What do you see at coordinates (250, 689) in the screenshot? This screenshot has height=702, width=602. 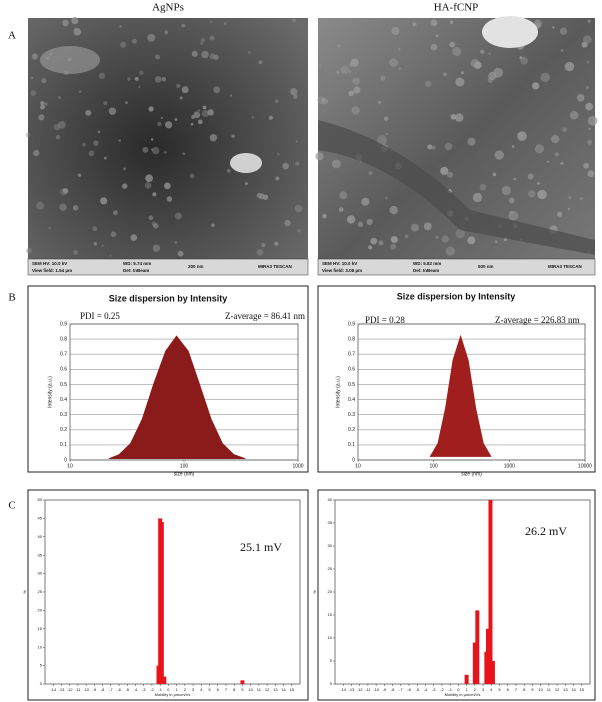 I see `x-tick-label: 10` at bounding box center [250, 689].